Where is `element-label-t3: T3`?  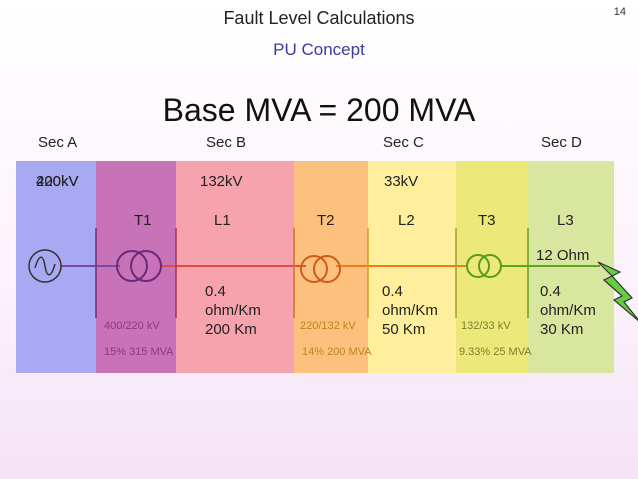 element-label-t3: T3 is located at coordinates (487, 220).